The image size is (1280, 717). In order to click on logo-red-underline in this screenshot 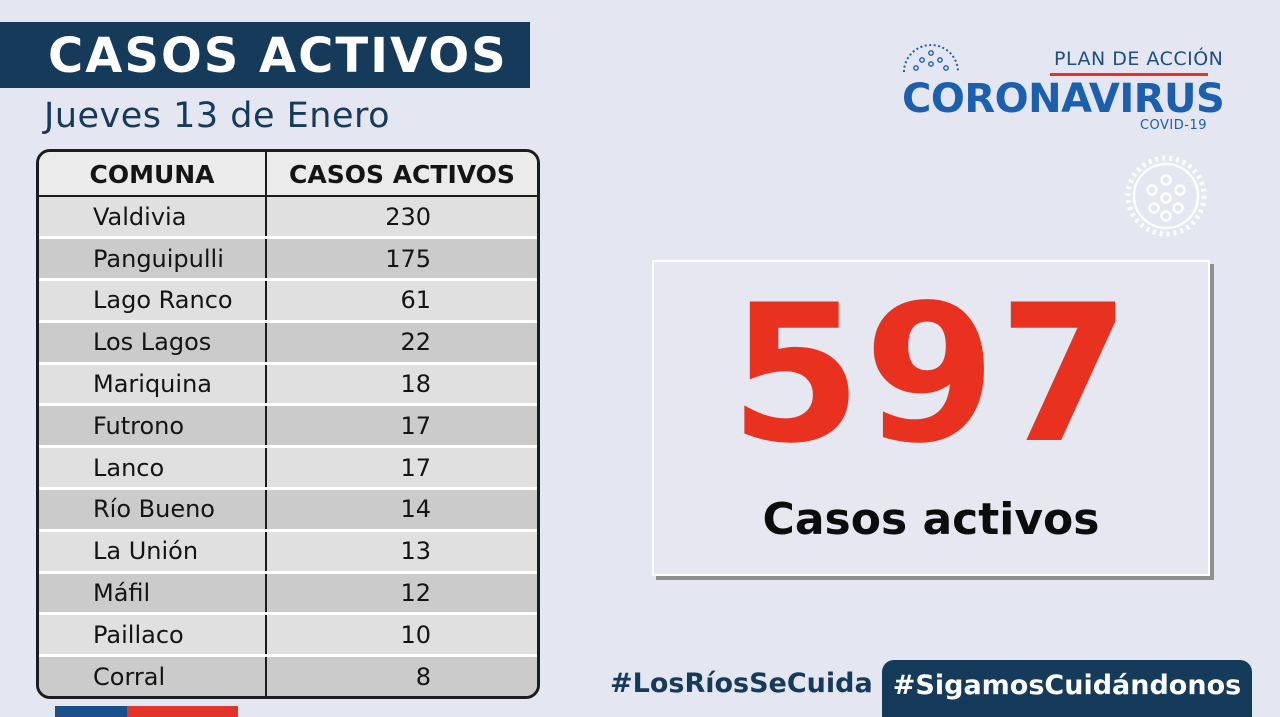, I will do `click(1129, 74)`.